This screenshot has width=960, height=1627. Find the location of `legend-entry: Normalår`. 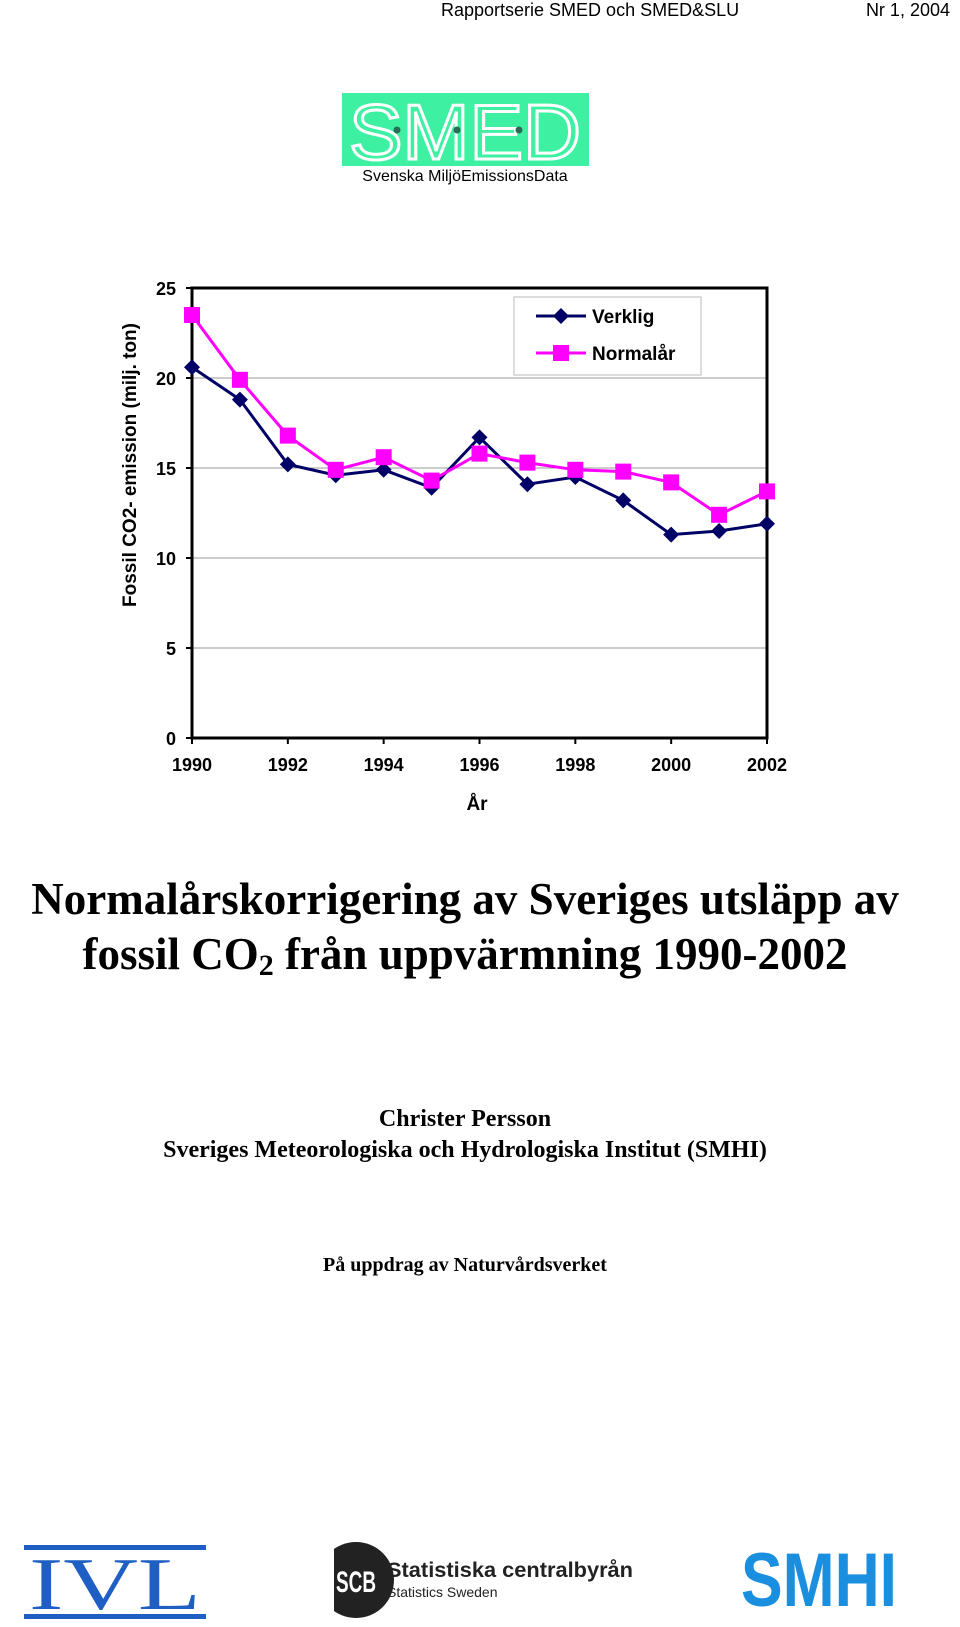

legend-entry: Normalår is located at coordinates (606, 354).